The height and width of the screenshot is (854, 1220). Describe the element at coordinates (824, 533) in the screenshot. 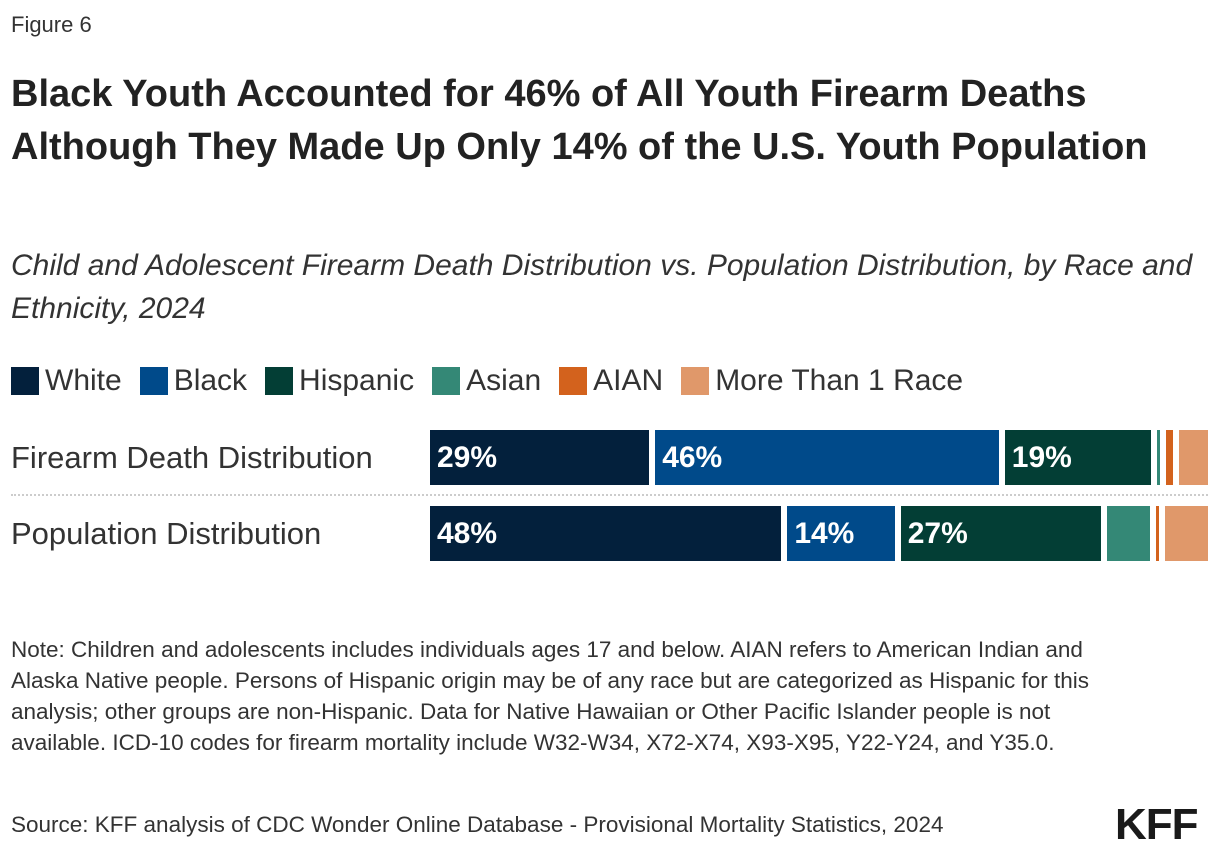

I see `data-label: 14%` at that location.